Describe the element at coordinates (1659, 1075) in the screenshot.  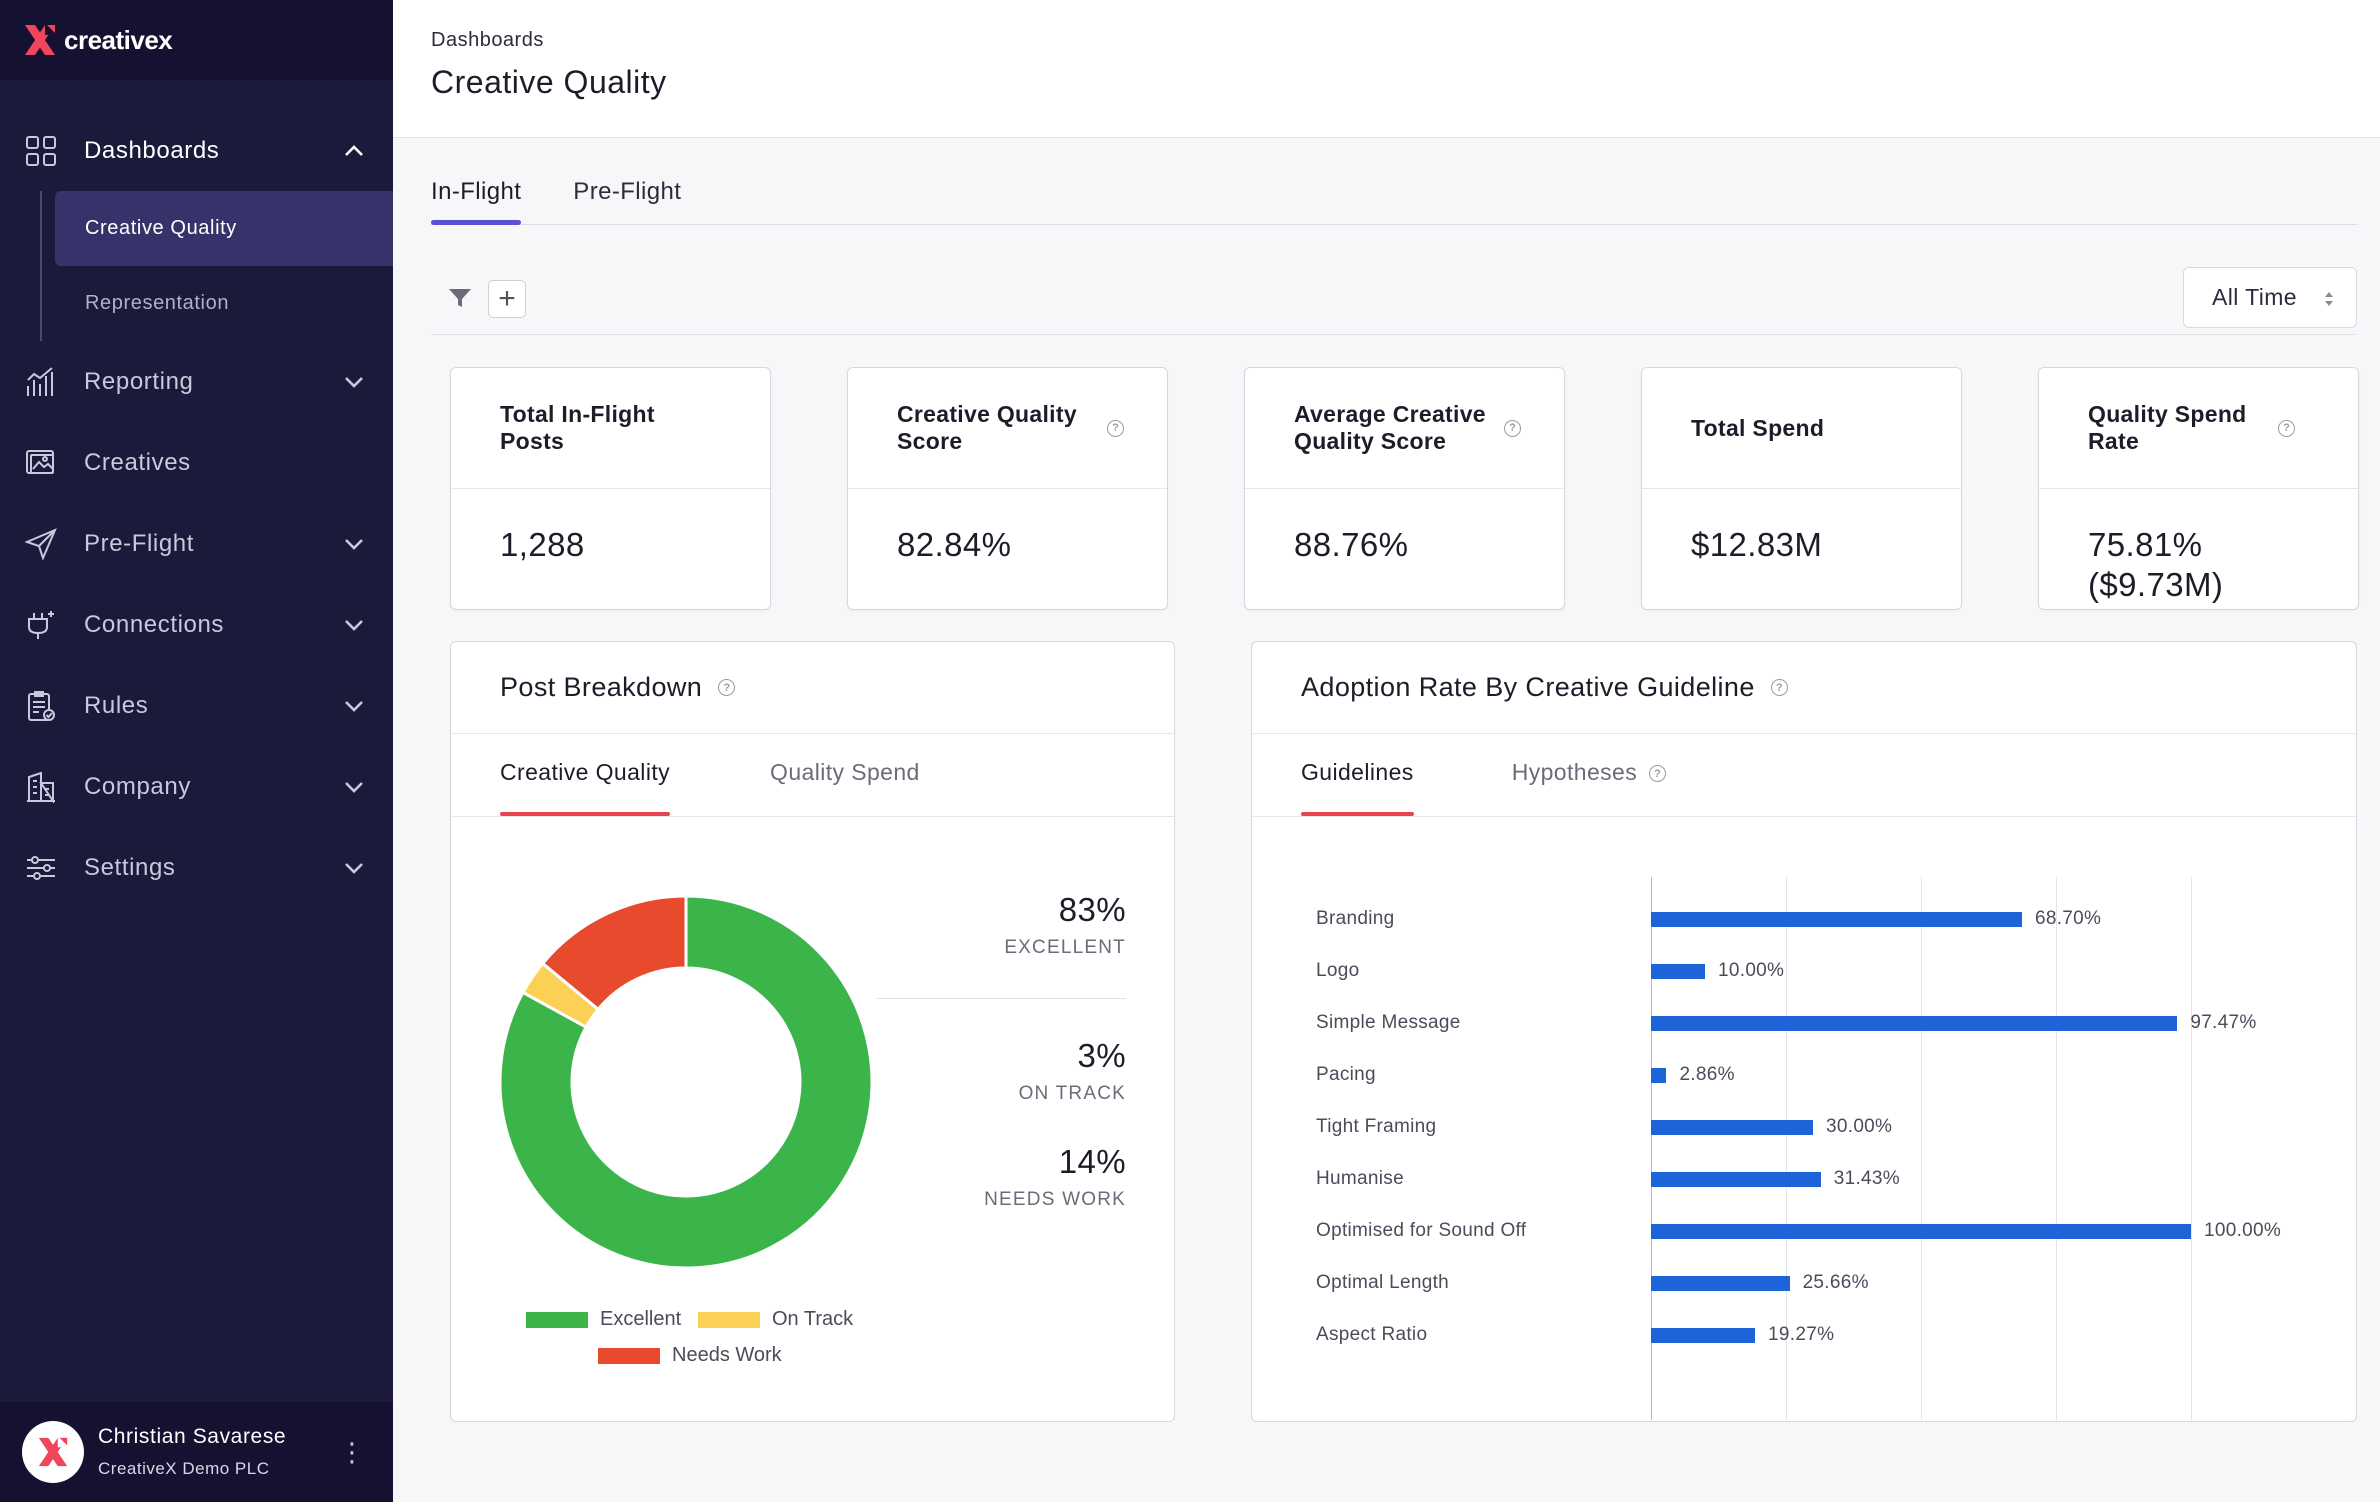
I see `bar-pacing` at that location.